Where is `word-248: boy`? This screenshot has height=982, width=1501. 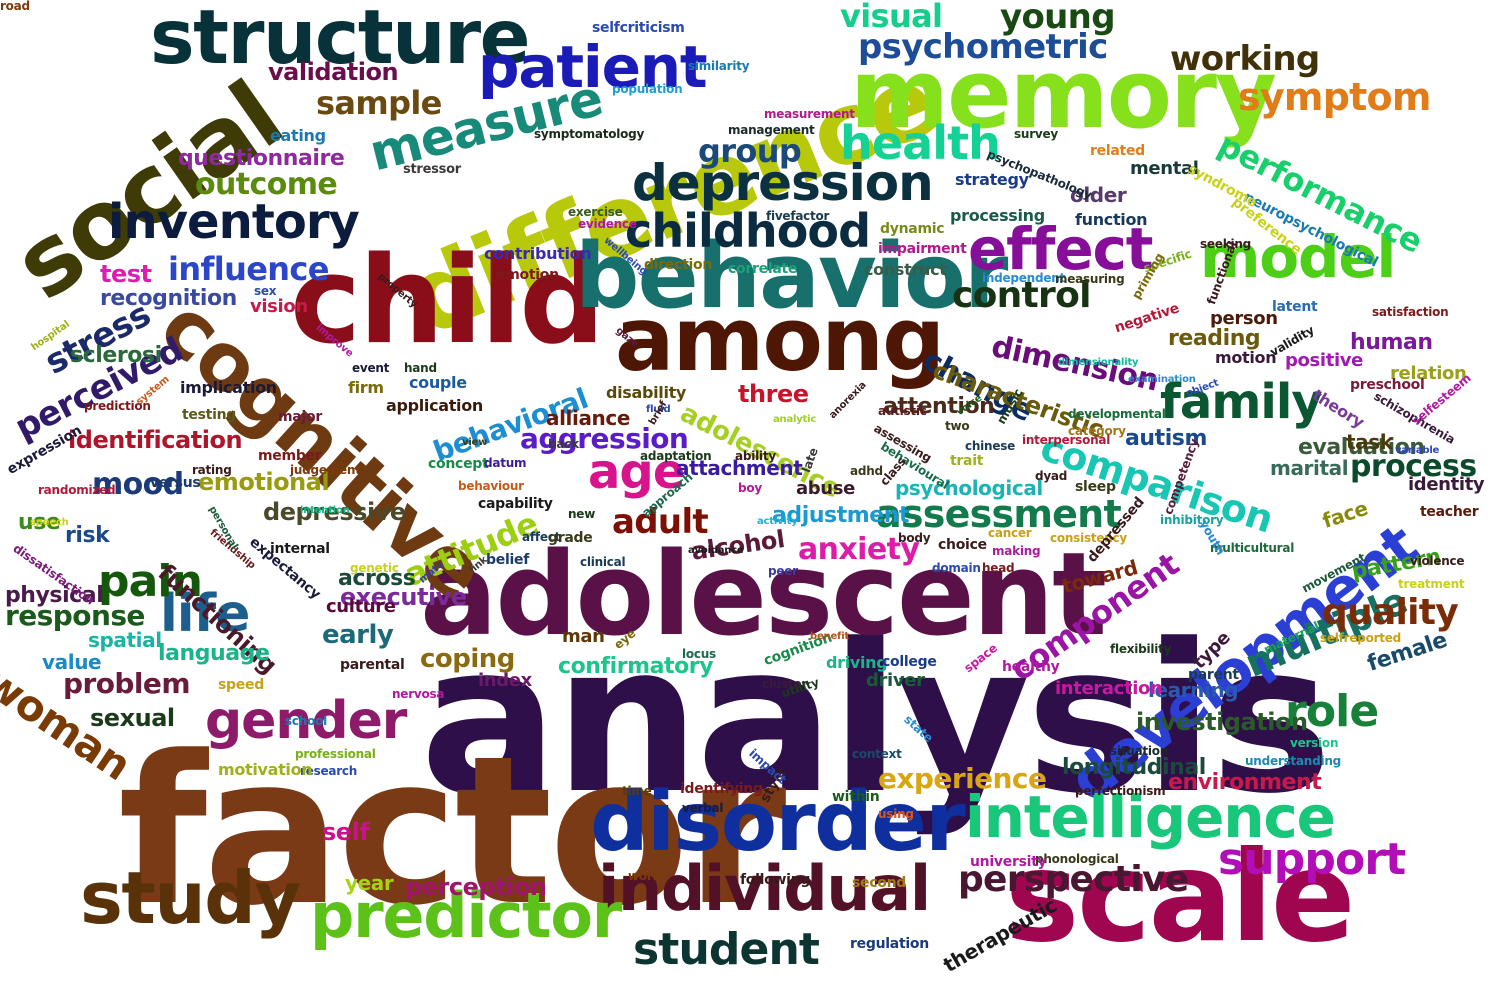 word-248: boy is located at coordinates (750, 488).